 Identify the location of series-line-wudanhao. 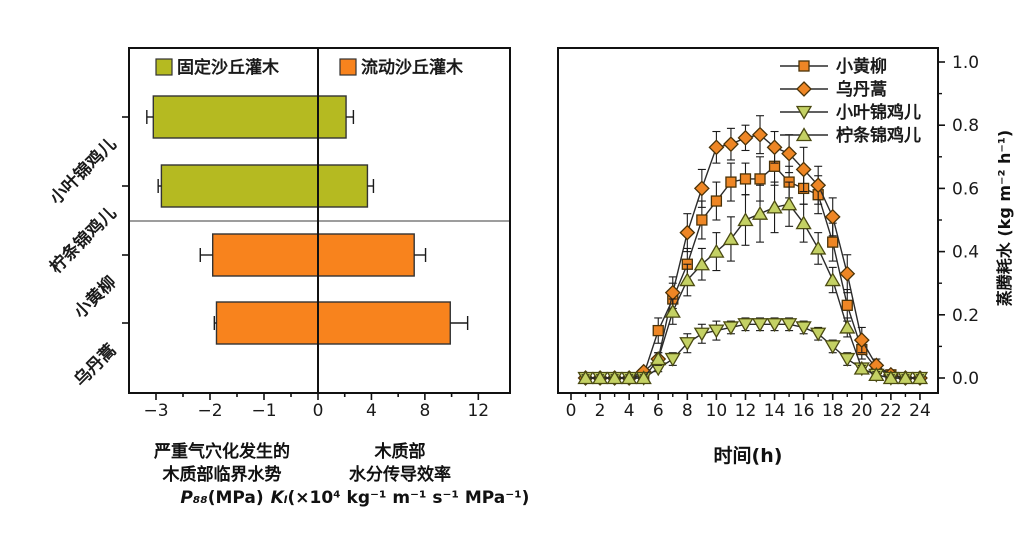
(752, 256).